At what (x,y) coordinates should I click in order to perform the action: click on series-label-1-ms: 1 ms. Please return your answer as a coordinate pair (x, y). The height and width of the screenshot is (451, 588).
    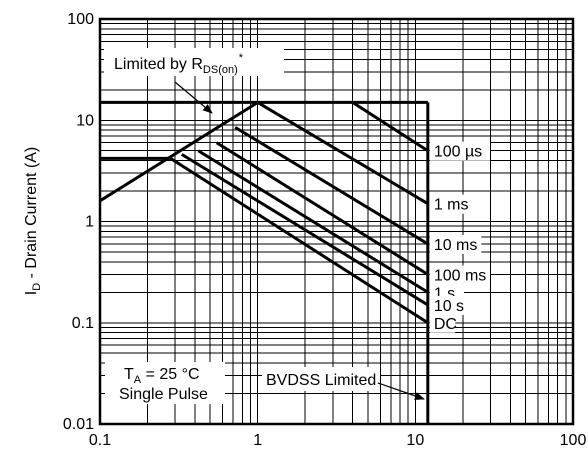
    Looking at the image, I should click on (451, 205).